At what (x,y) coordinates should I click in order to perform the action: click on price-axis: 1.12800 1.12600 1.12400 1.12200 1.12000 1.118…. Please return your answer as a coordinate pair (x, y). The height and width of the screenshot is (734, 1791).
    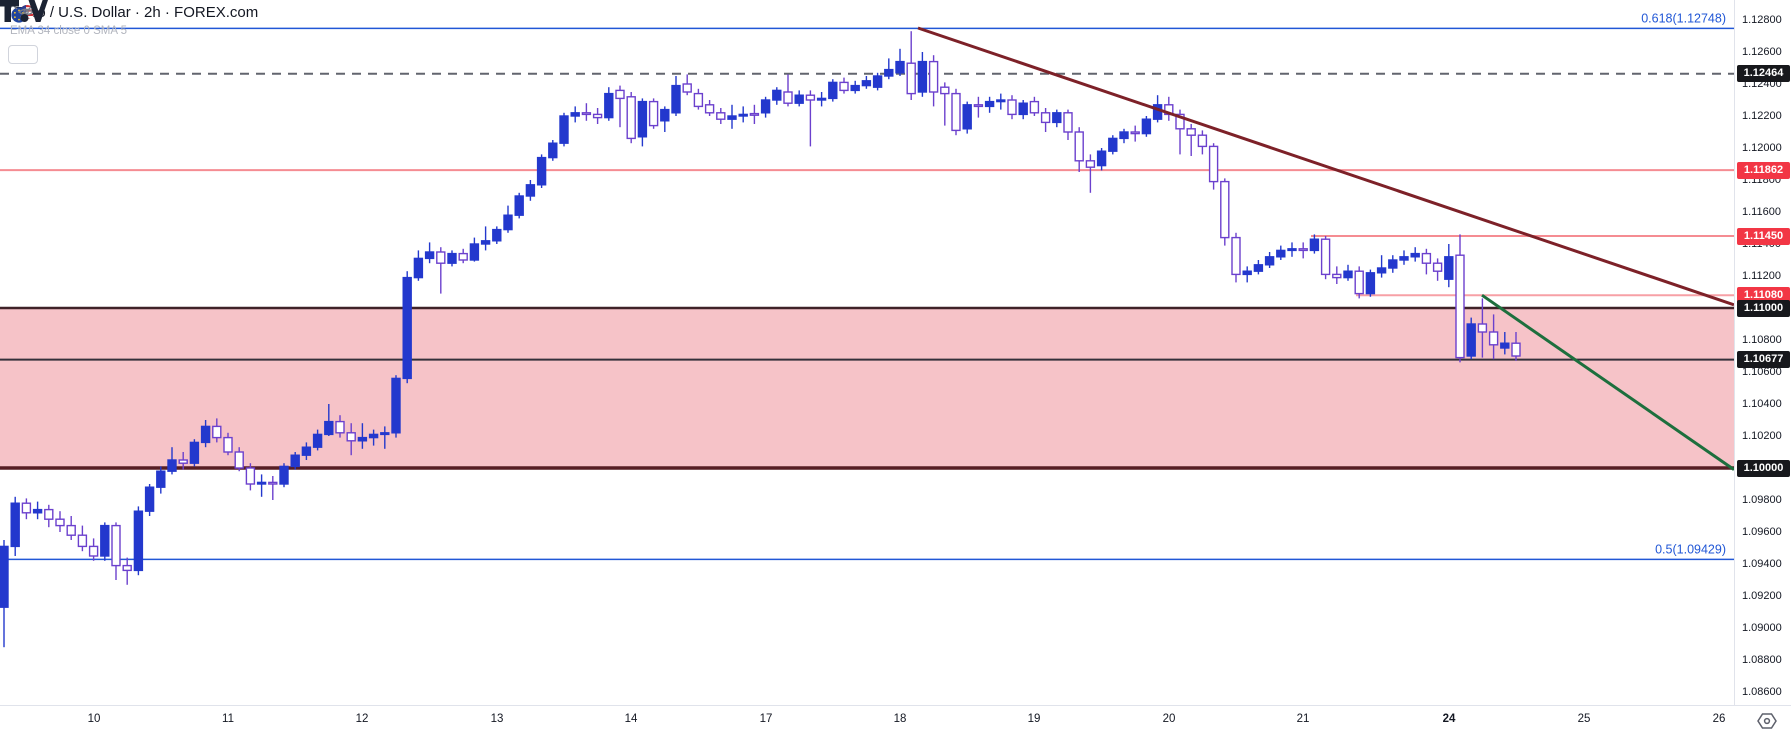
    Looking at the image, I should click on (1762, 352).